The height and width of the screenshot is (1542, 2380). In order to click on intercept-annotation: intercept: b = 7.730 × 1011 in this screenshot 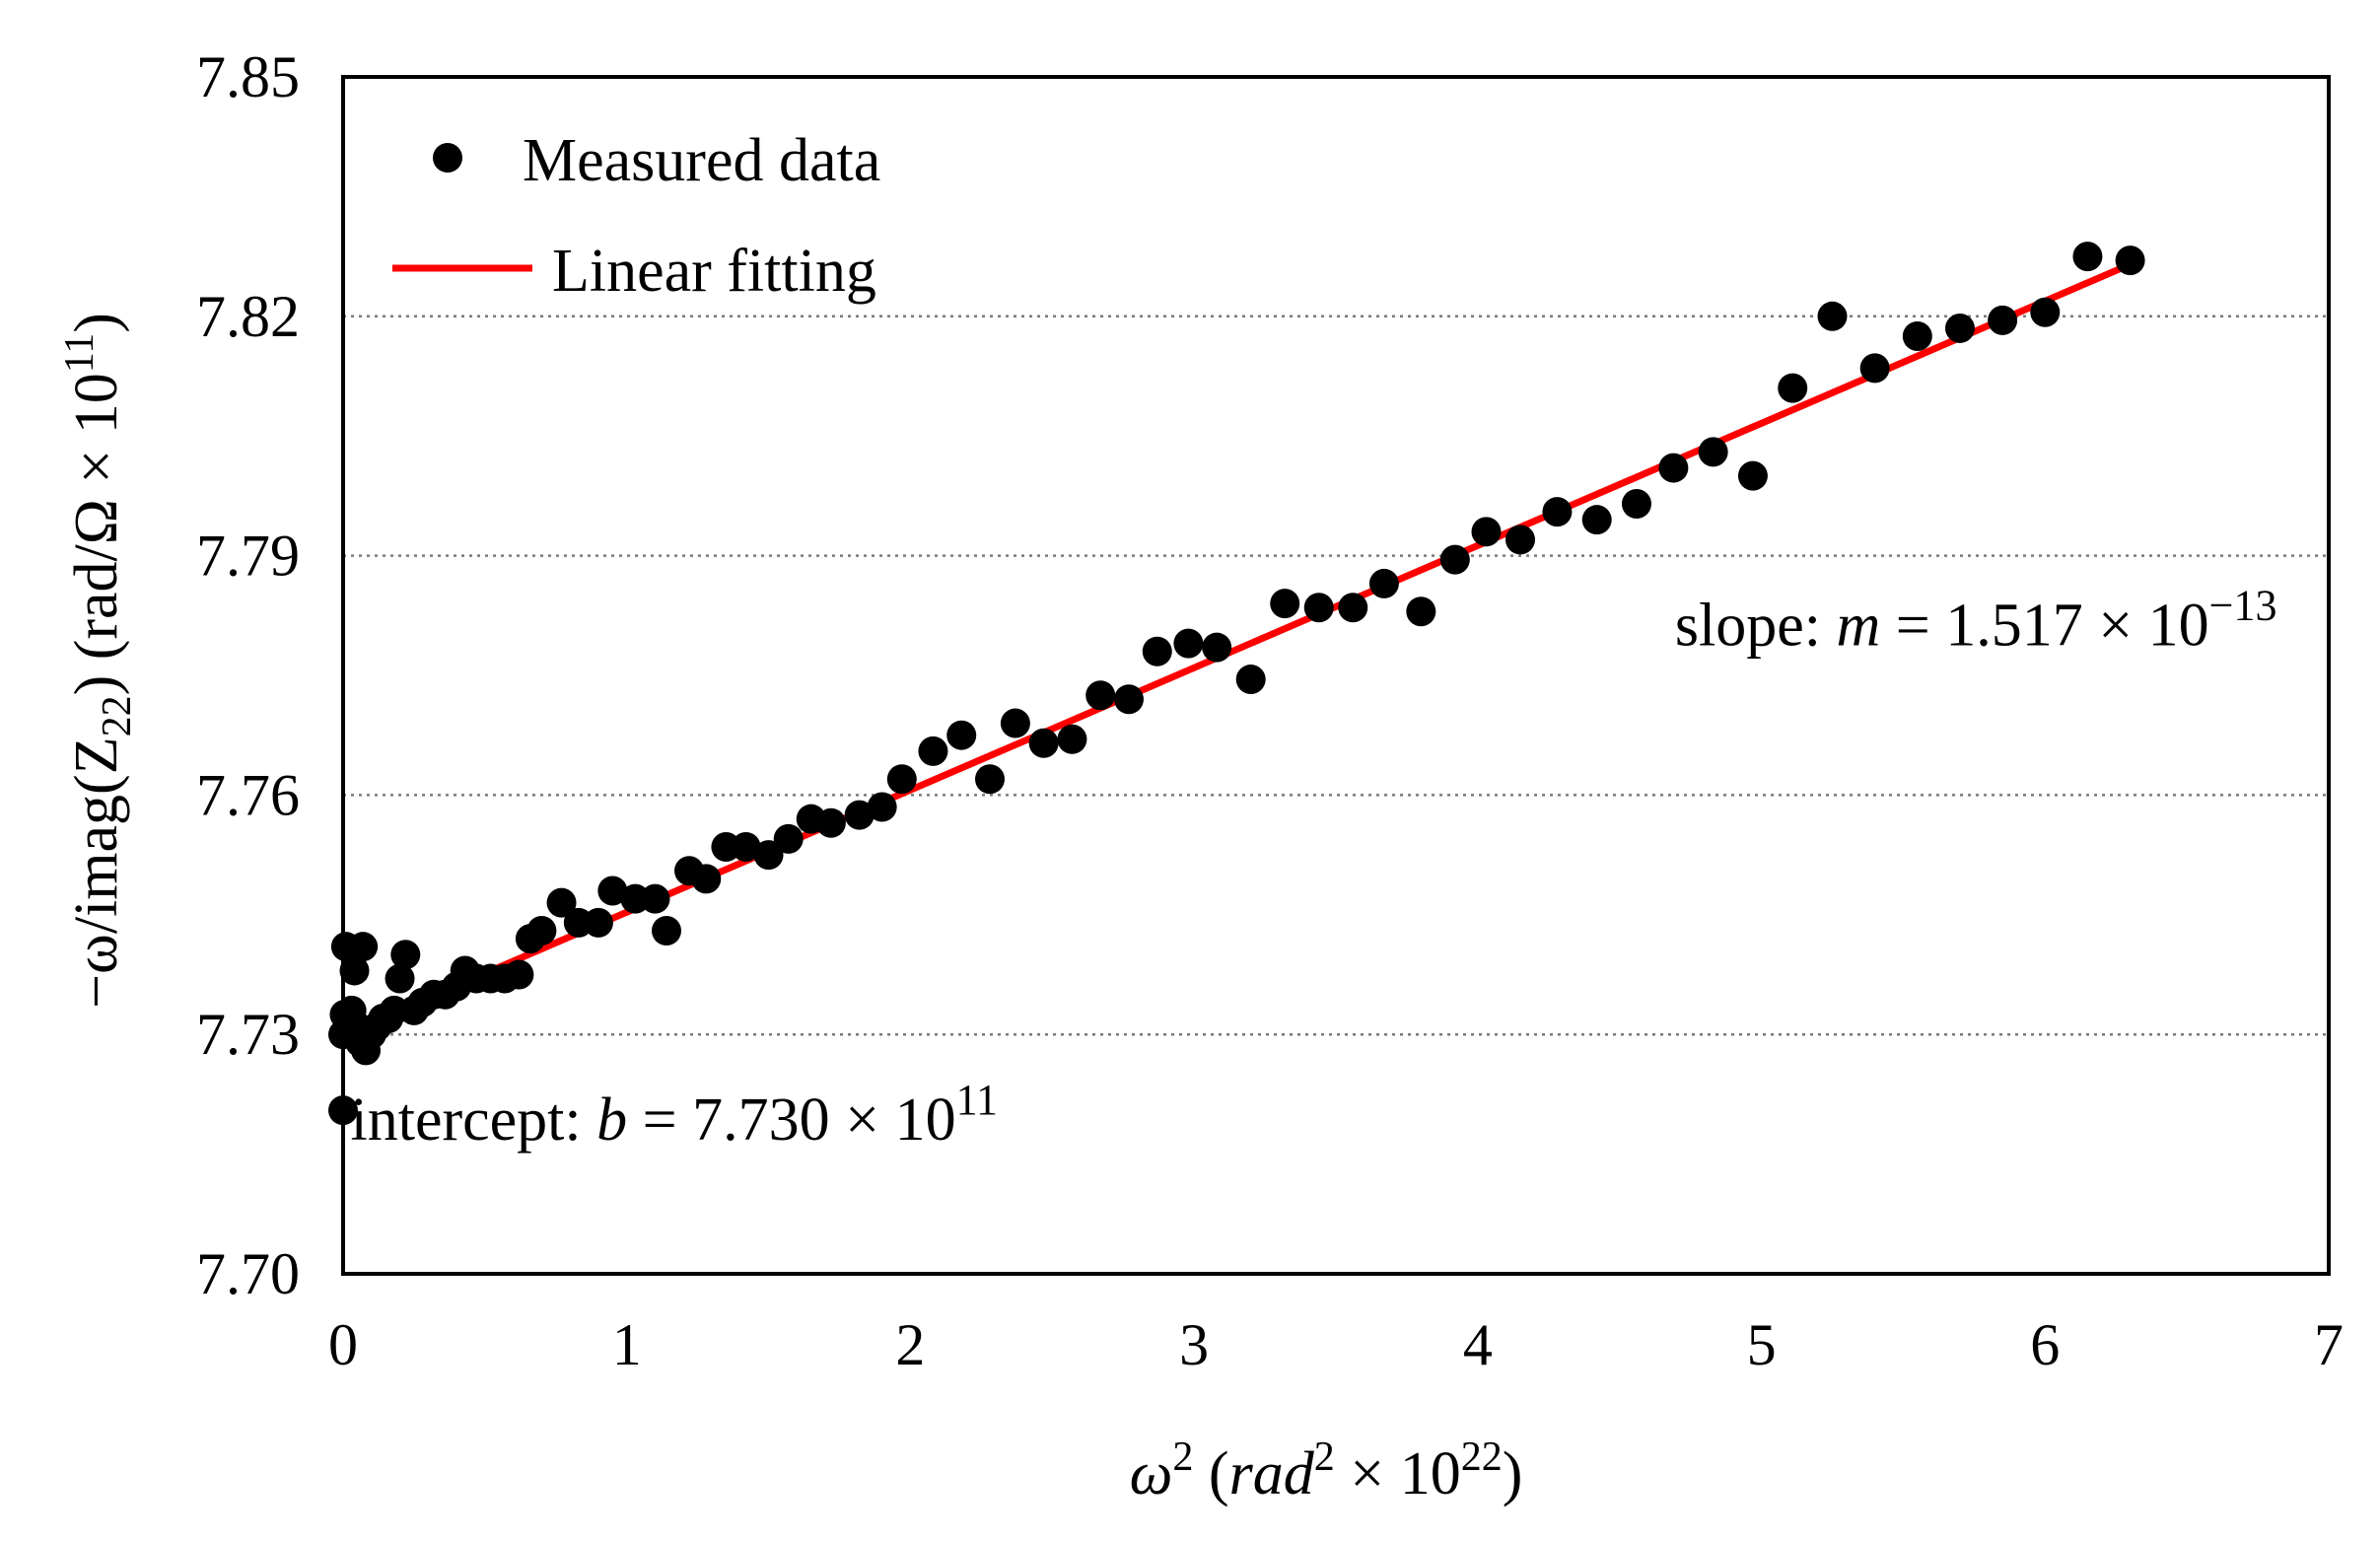, I will do `click(674, 1115)`.